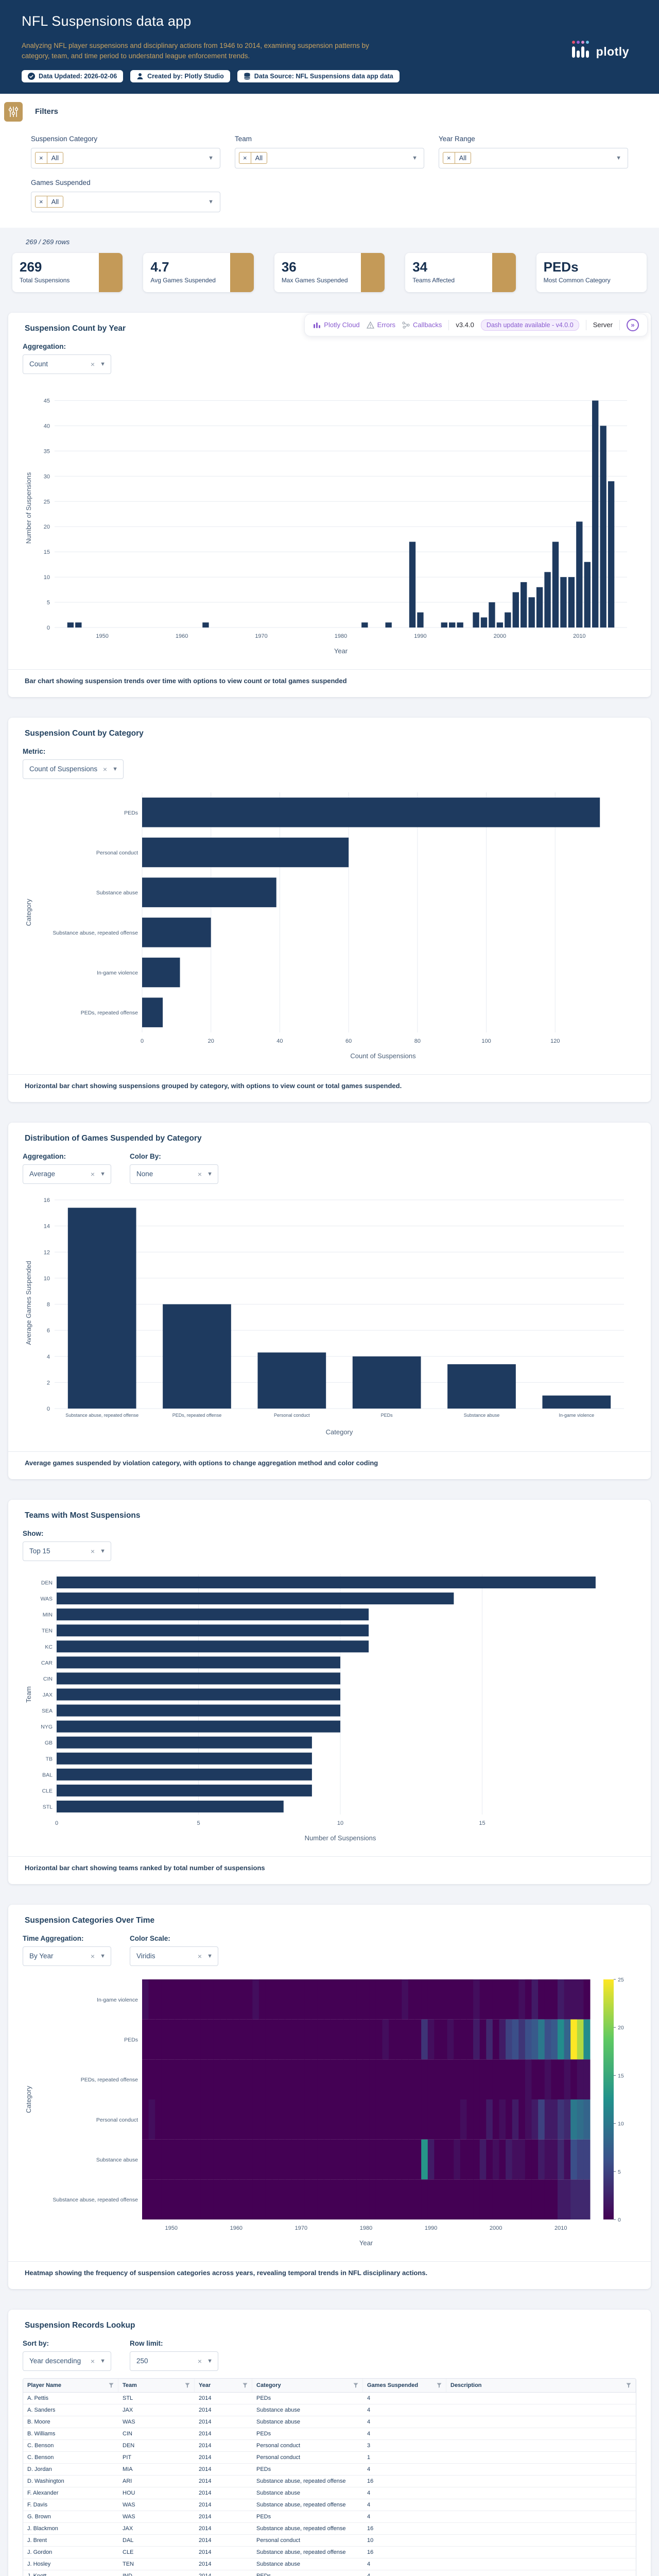  Describe the element at coordinates (329, 2493) in the screenshot. I see `table-row: F. Alexander HOU 2014 Substance abuse 4` at that location.